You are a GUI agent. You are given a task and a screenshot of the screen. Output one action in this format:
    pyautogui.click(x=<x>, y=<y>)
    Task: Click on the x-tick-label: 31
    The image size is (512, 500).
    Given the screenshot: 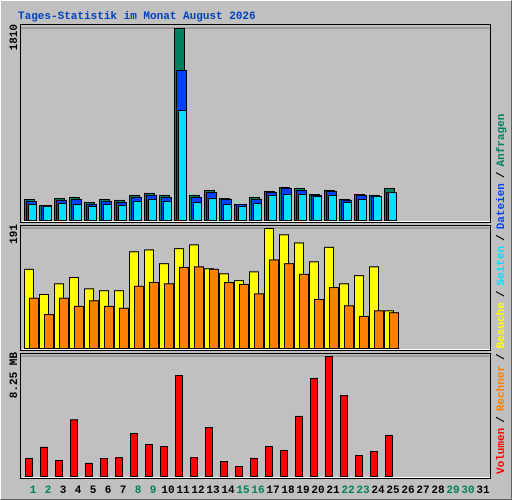 What is the action you would take?
    pyautogui.click(x=483, y=491)
    